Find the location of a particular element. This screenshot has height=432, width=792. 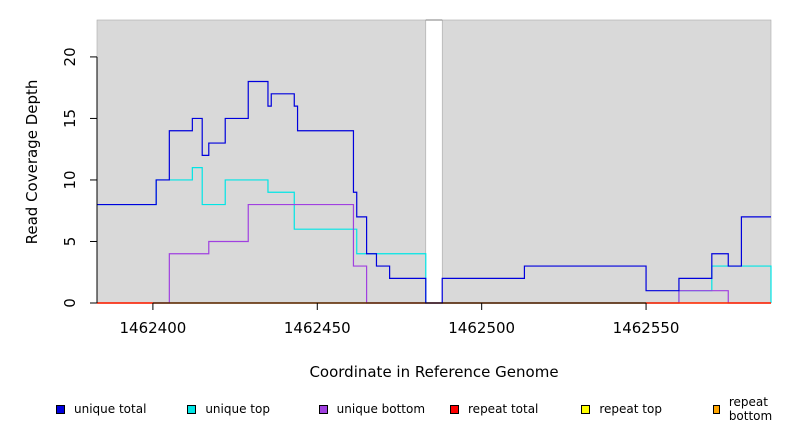

legend-item-unique-top: unique top is located at coordinates (228, 409).